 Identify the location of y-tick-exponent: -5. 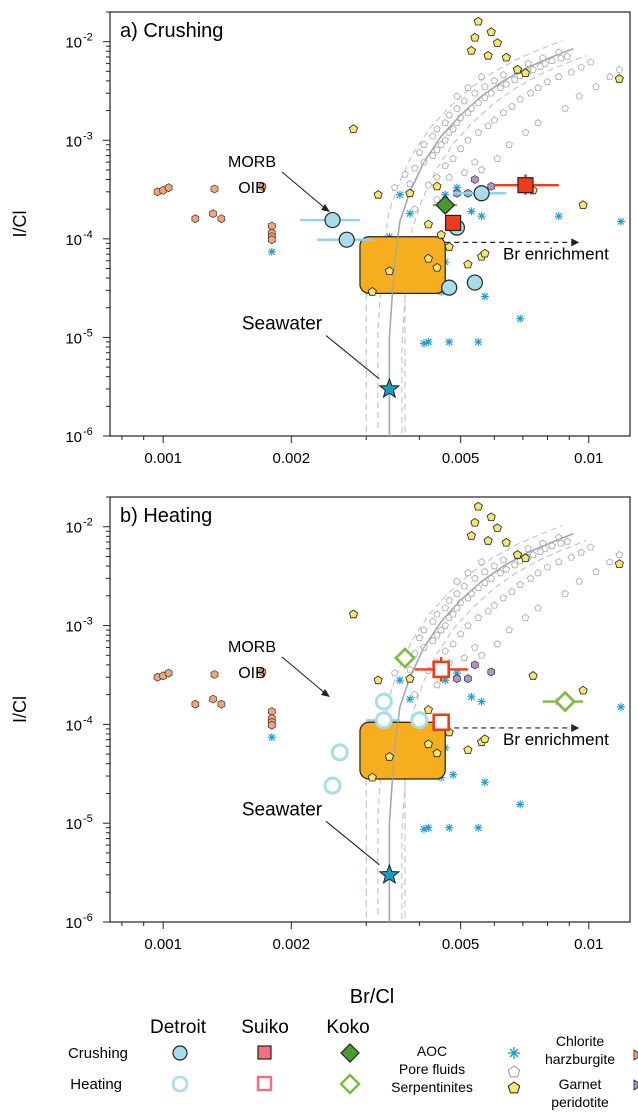
(88, 819).